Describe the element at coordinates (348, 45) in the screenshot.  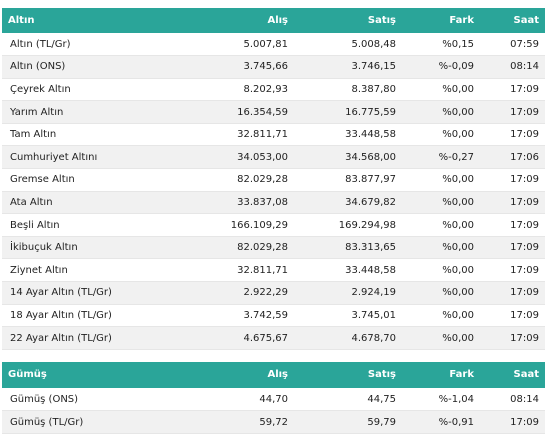
I see `cell-sell: 5.008,48` at that location.